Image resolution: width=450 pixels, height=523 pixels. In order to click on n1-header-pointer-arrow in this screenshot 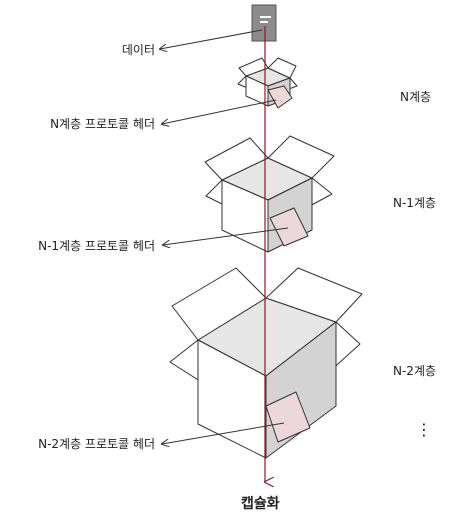, I will do `click(226, 236)`.